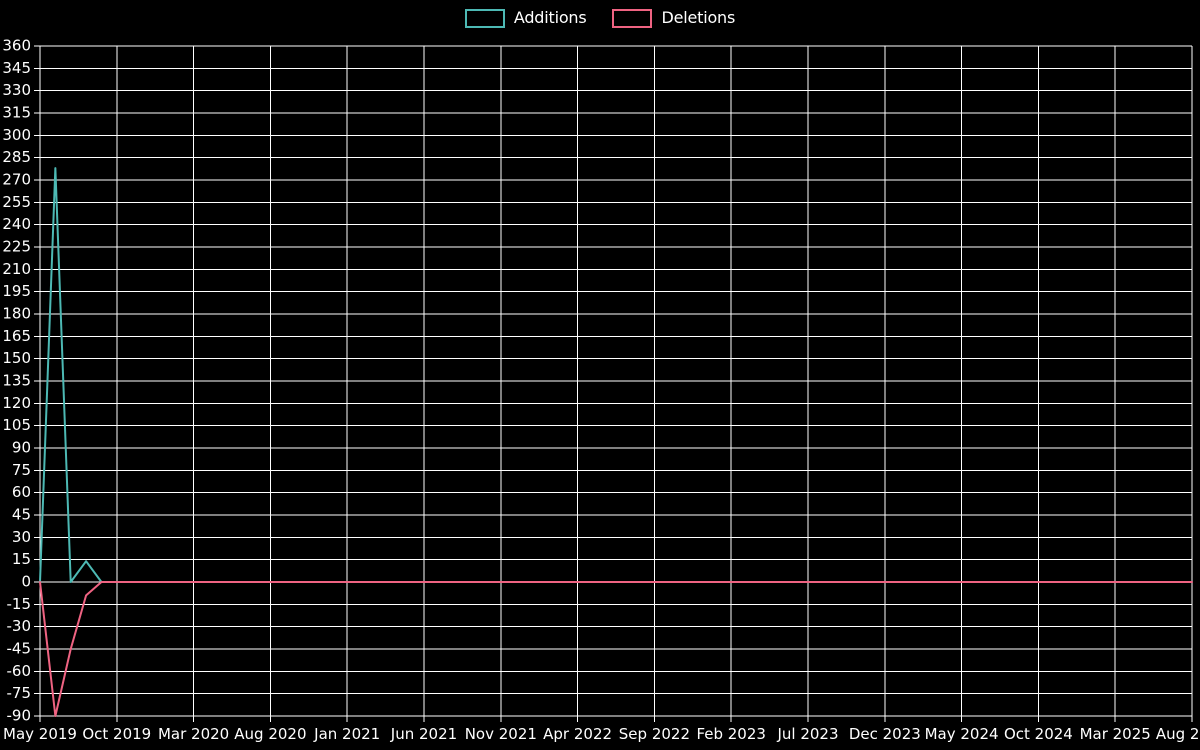  I want to click on x-axis-tick-label: Feb 2023, so click(731, 734).